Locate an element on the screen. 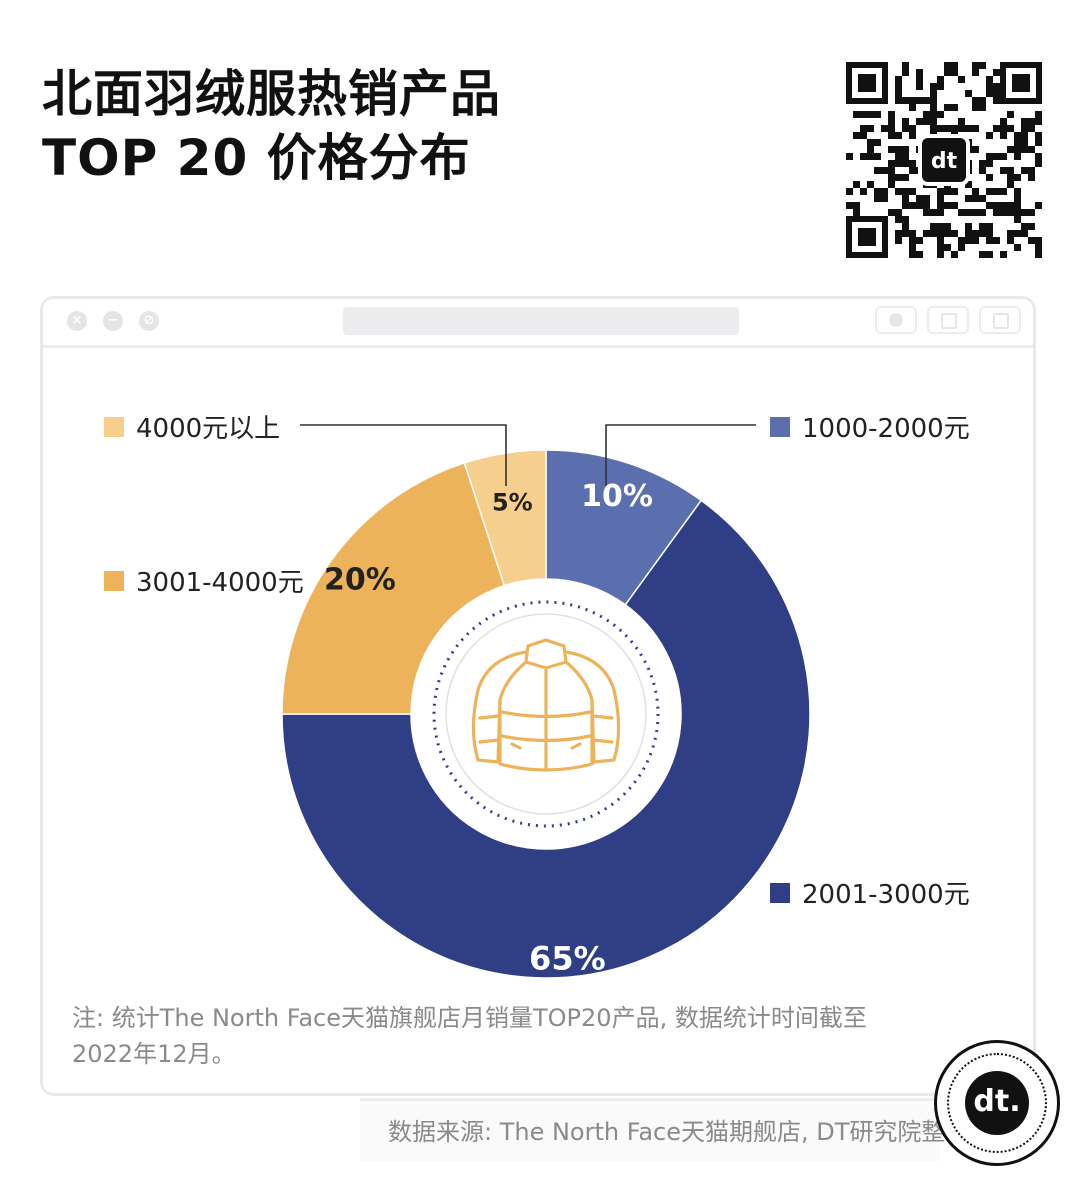 Image resolution: width=1080 pixels, height=1202 pixels. source-tab is located at coordinates (650, 1129).